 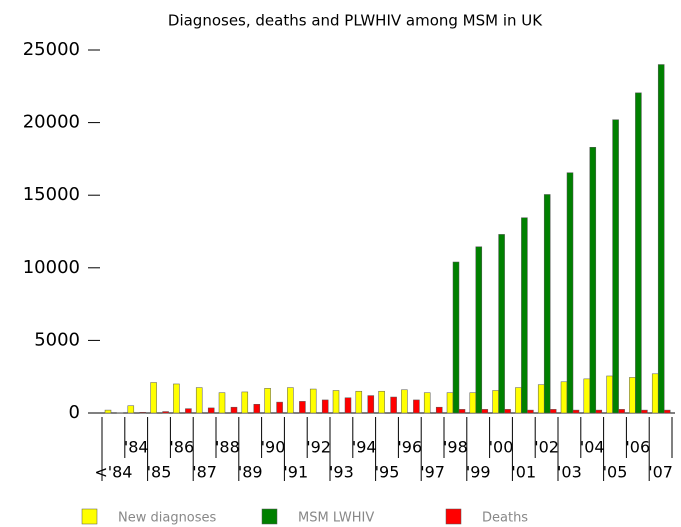 What do you see at coordinates (159, 472) in the screenshot?
I see `x-tick-label: '85` at bounding box center [159, 472].